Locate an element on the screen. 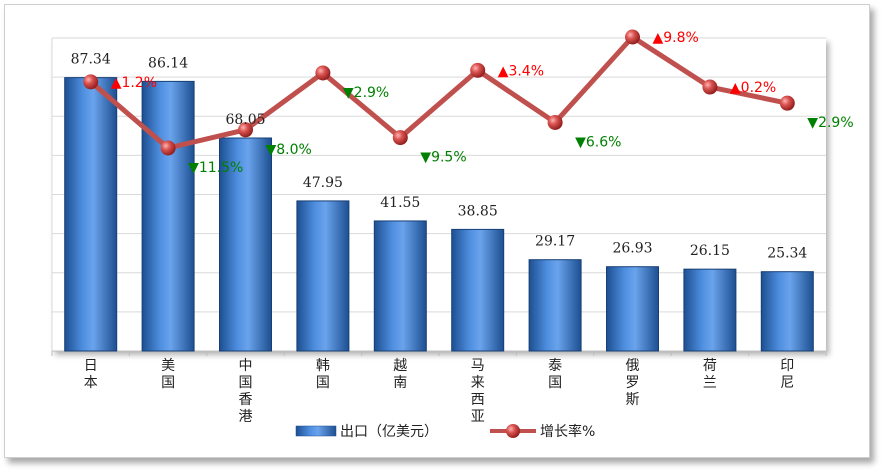  bar-value-label: 87.34 is located at coordinates (91, 60).